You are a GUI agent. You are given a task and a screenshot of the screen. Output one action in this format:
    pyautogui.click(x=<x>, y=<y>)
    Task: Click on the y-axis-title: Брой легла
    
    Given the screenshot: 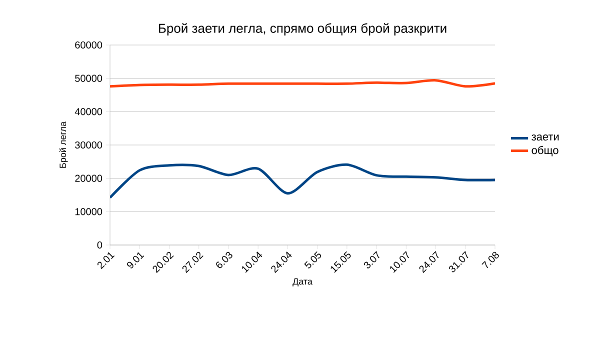 What is the action you would take?
    pyautogui.click(x=63, y=144)
    